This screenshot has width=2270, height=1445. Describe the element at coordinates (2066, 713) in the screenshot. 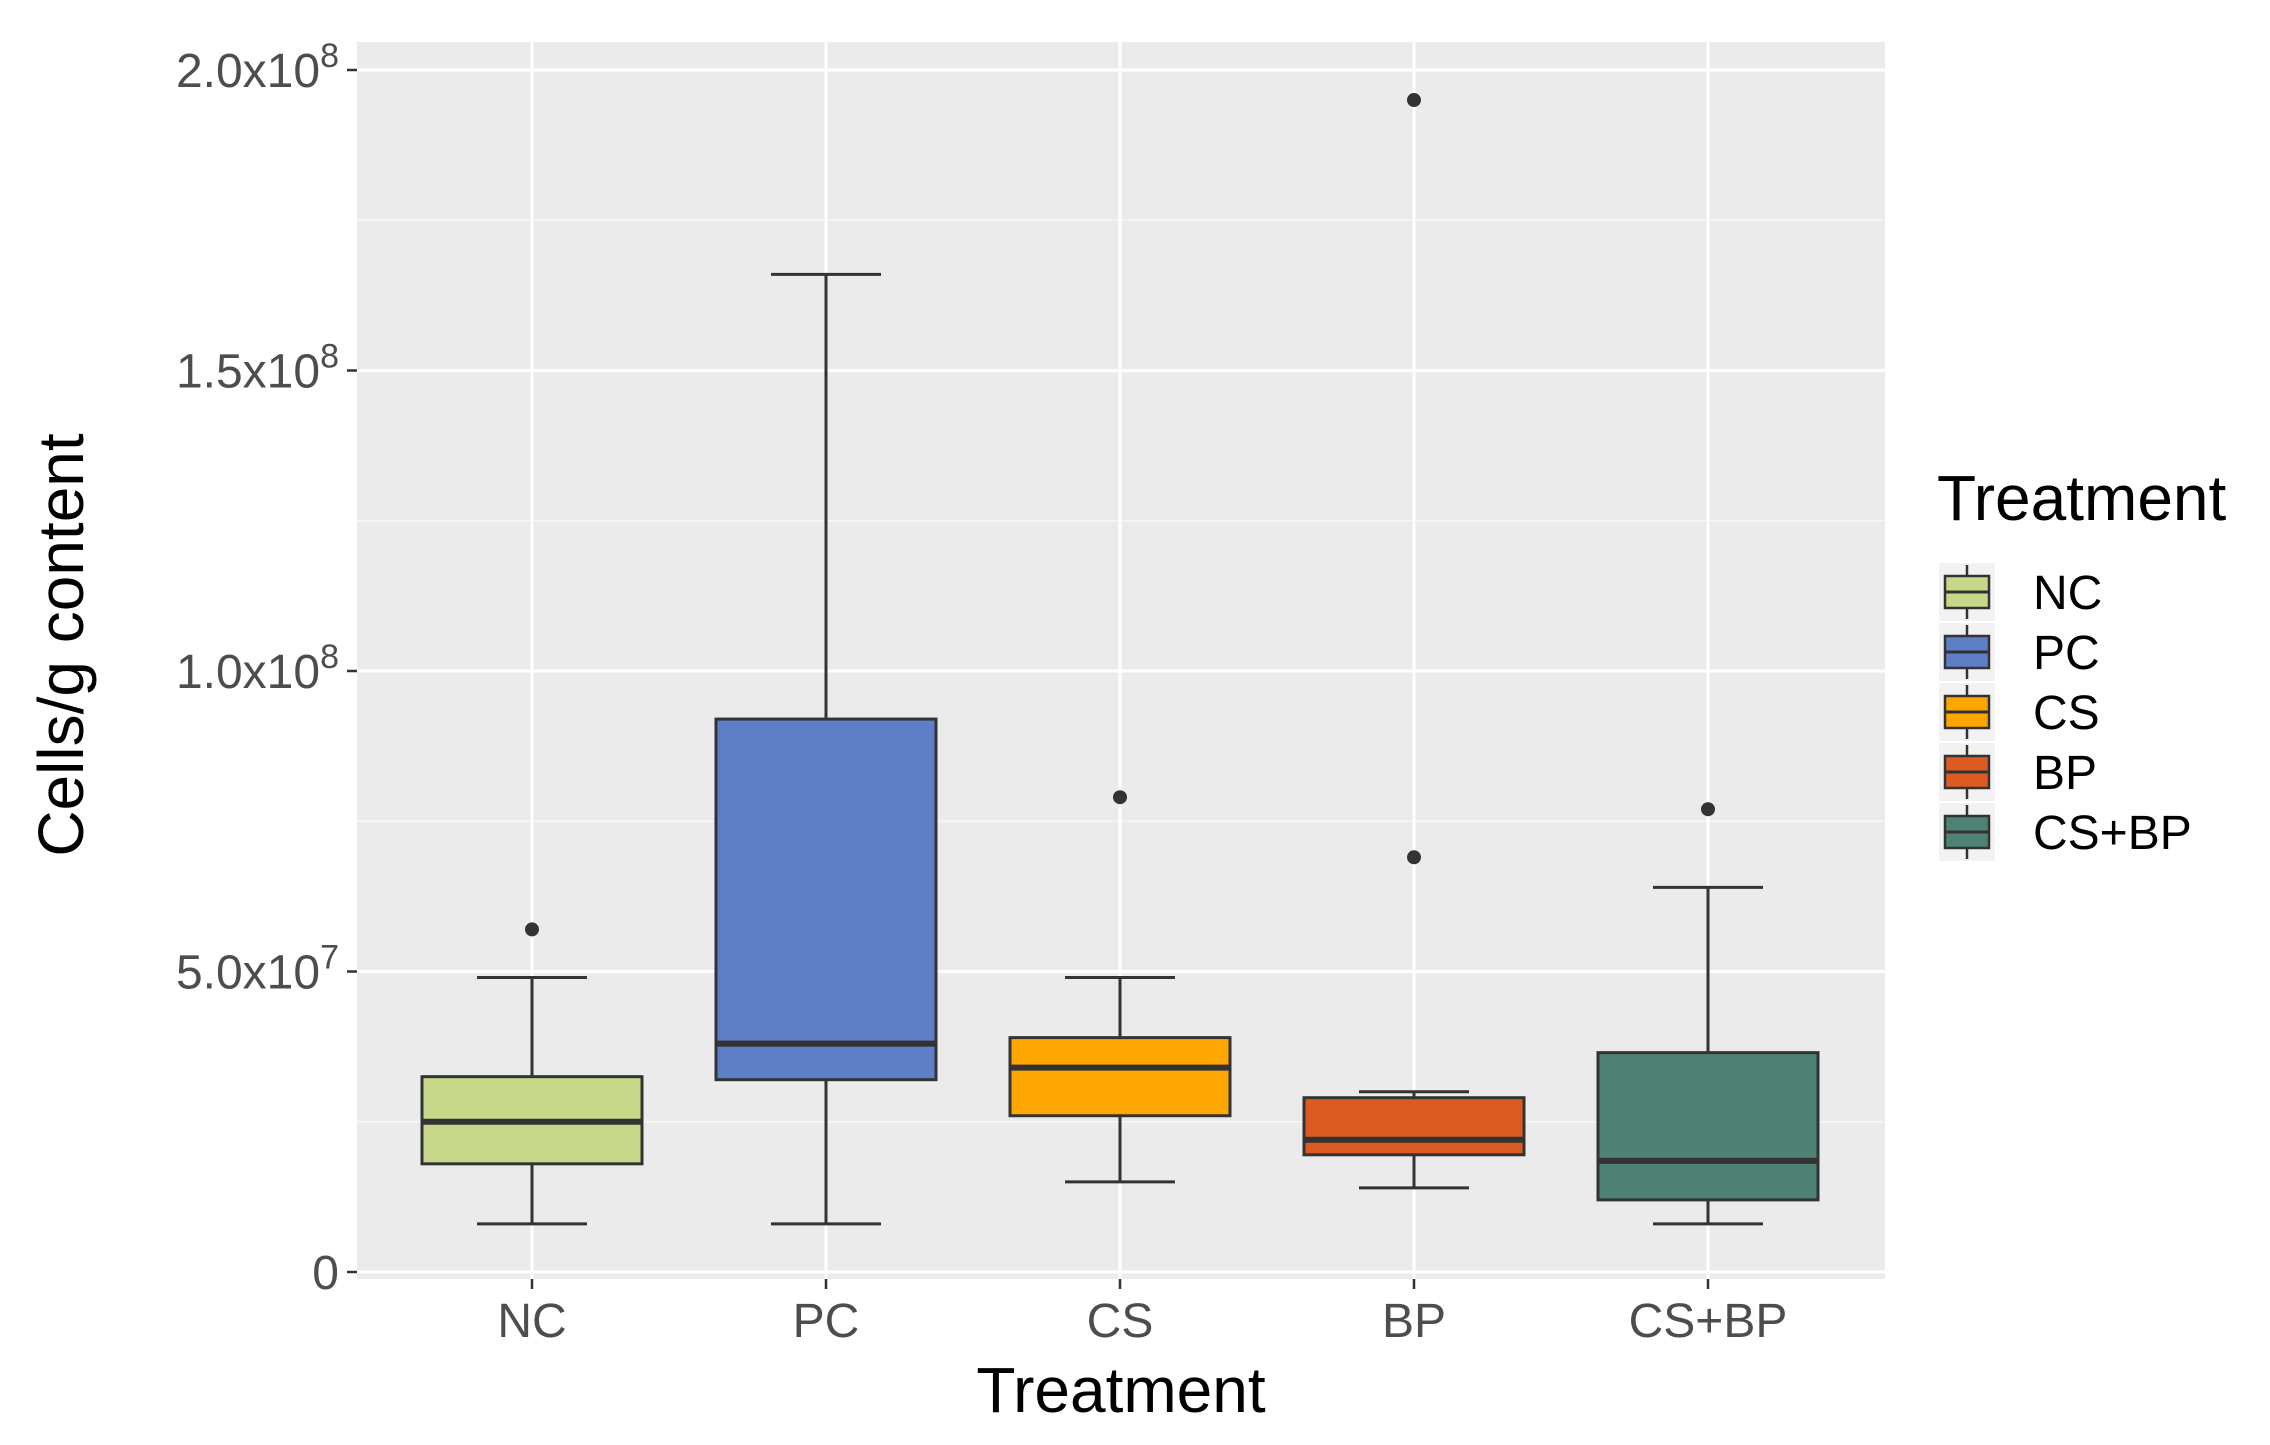

I see `legend-label: CS` at that location.